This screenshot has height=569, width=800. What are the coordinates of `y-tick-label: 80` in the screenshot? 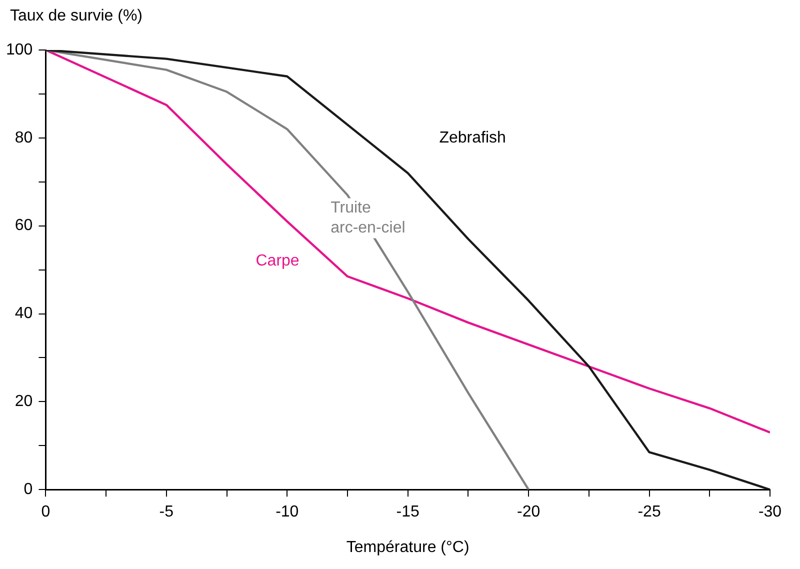 It's located at (23, 137).